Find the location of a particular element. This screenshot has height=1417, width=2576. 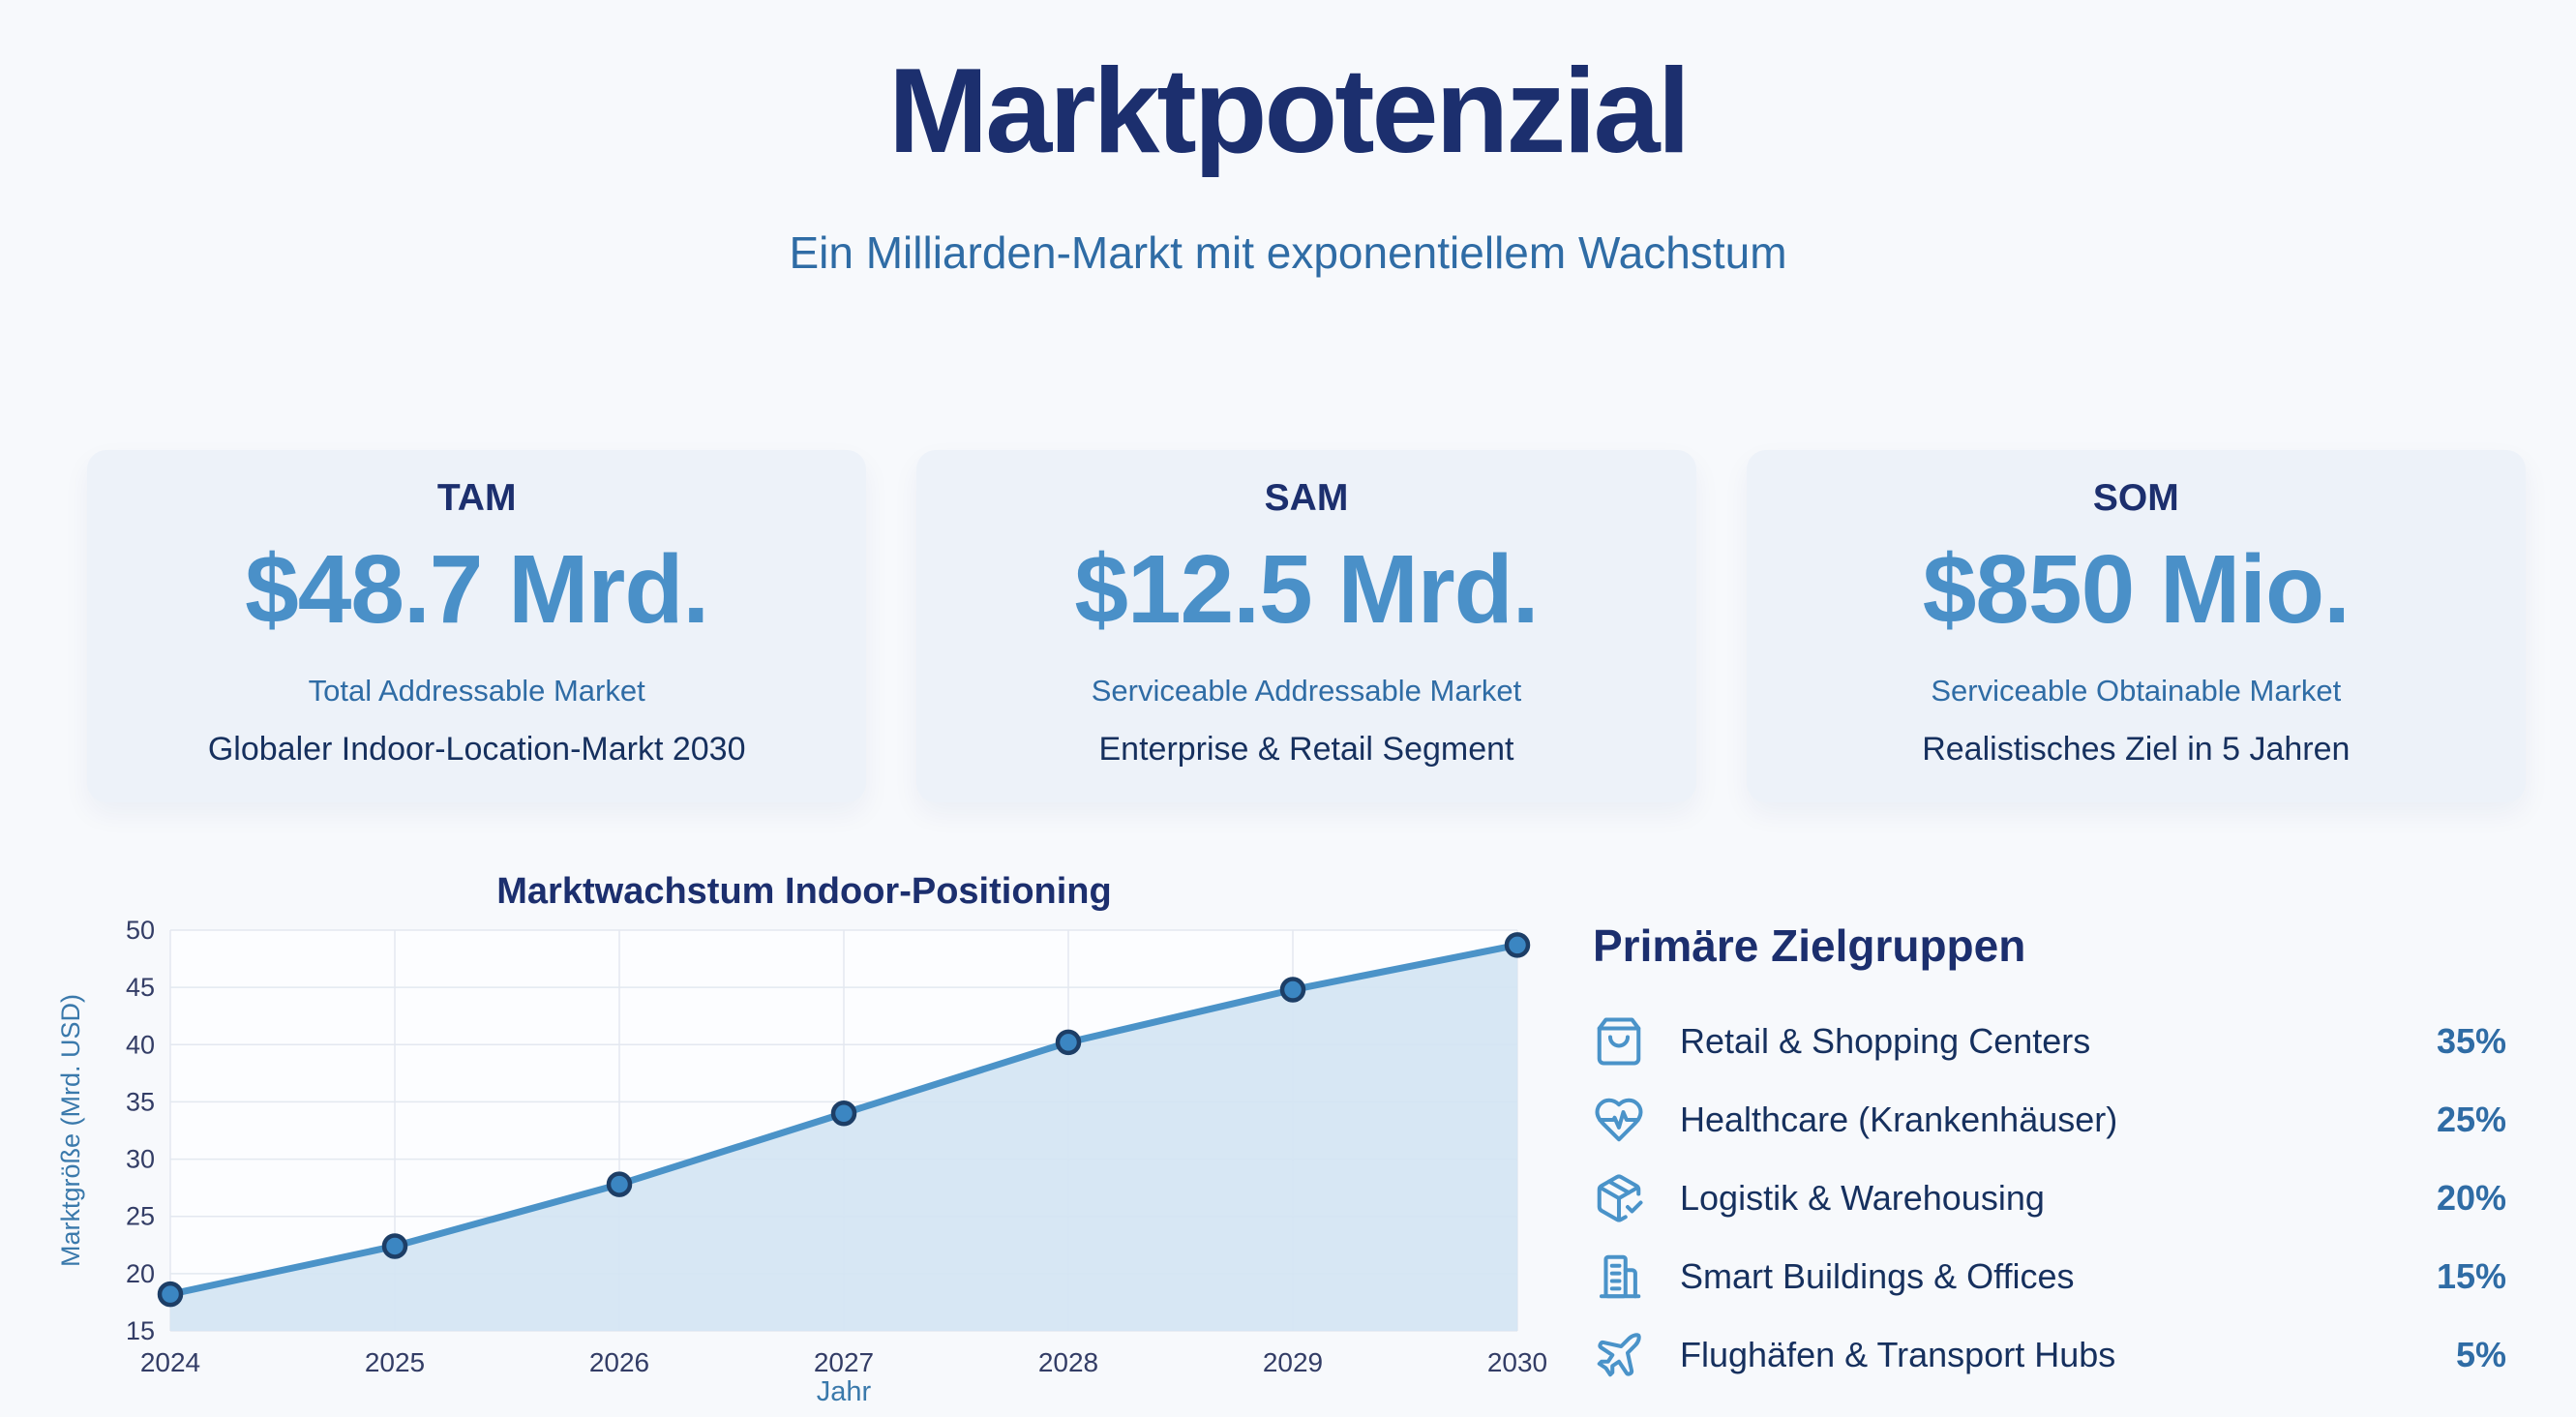

svg-text: 35 is located at coordinates (140, 1102).